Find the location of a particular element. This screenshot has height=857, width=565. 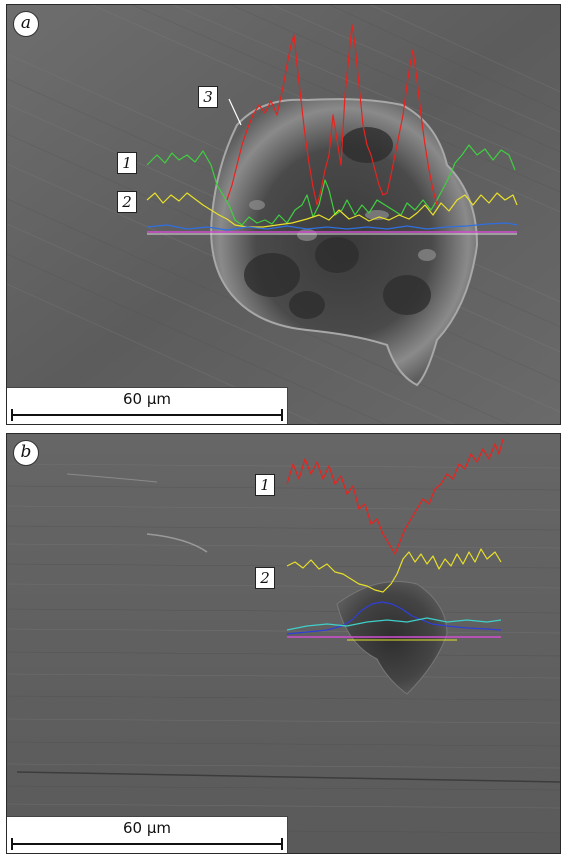

panel-letter-b: b is located at coordinates (26, 453).